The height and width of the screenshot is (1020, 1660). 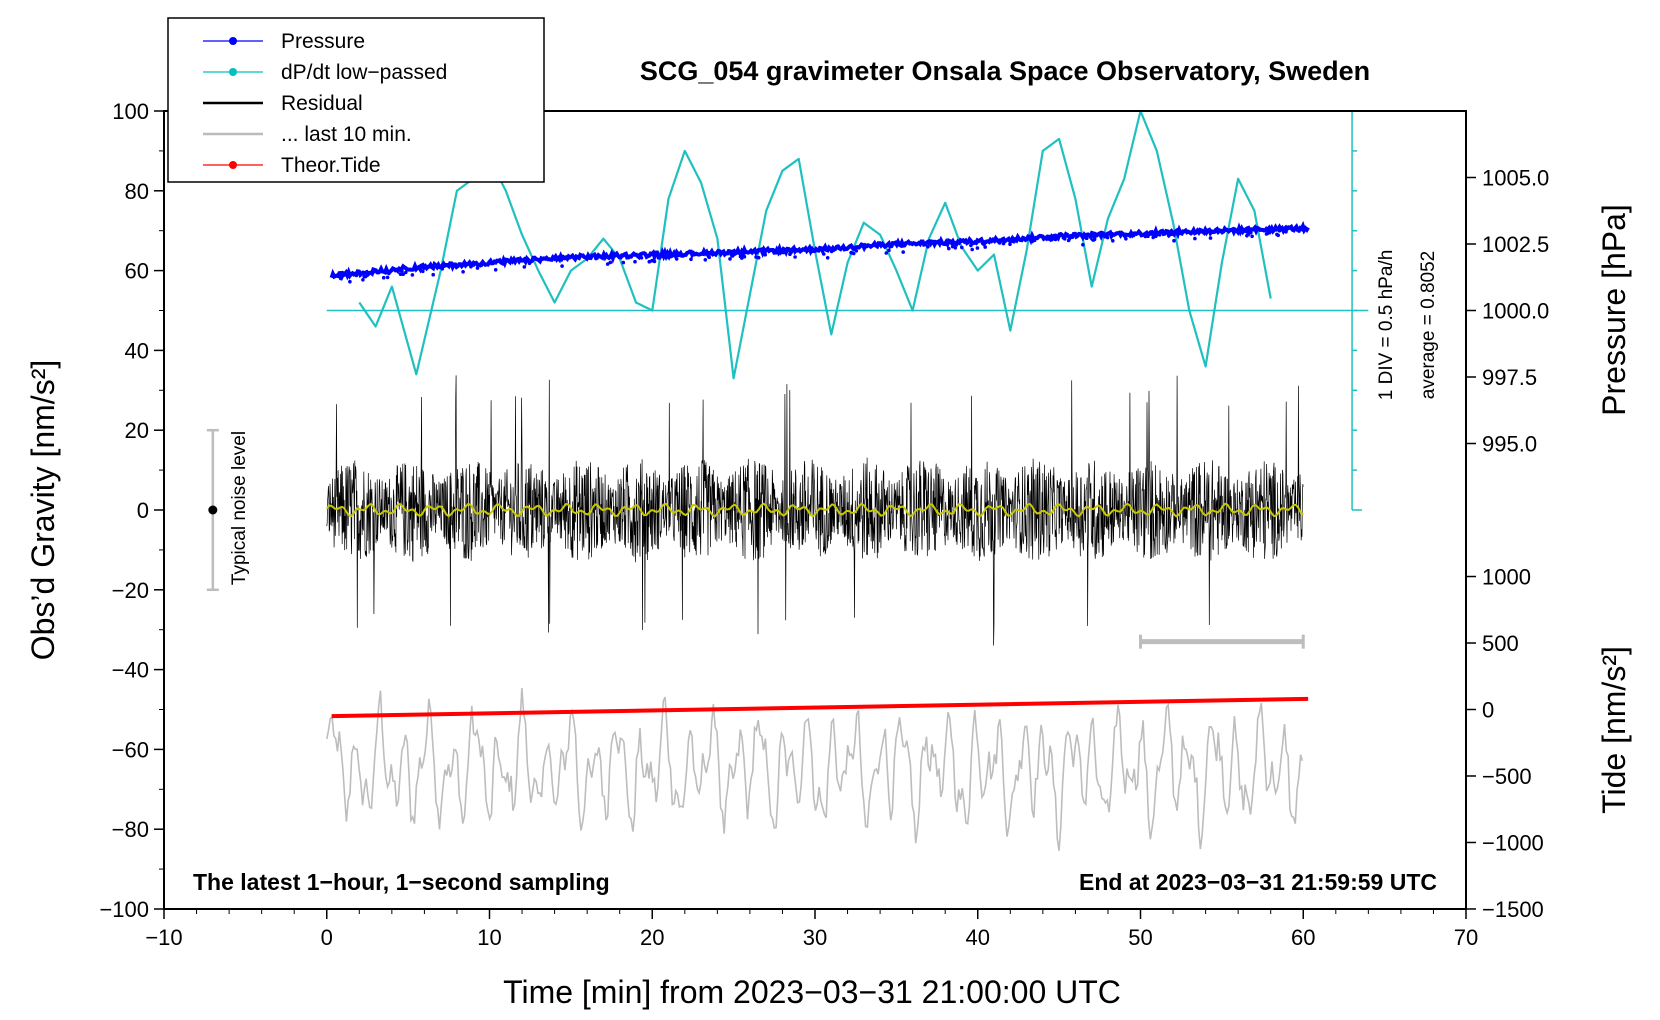 I want to click on y-tick-label: 0, so click(x=143, y=510).